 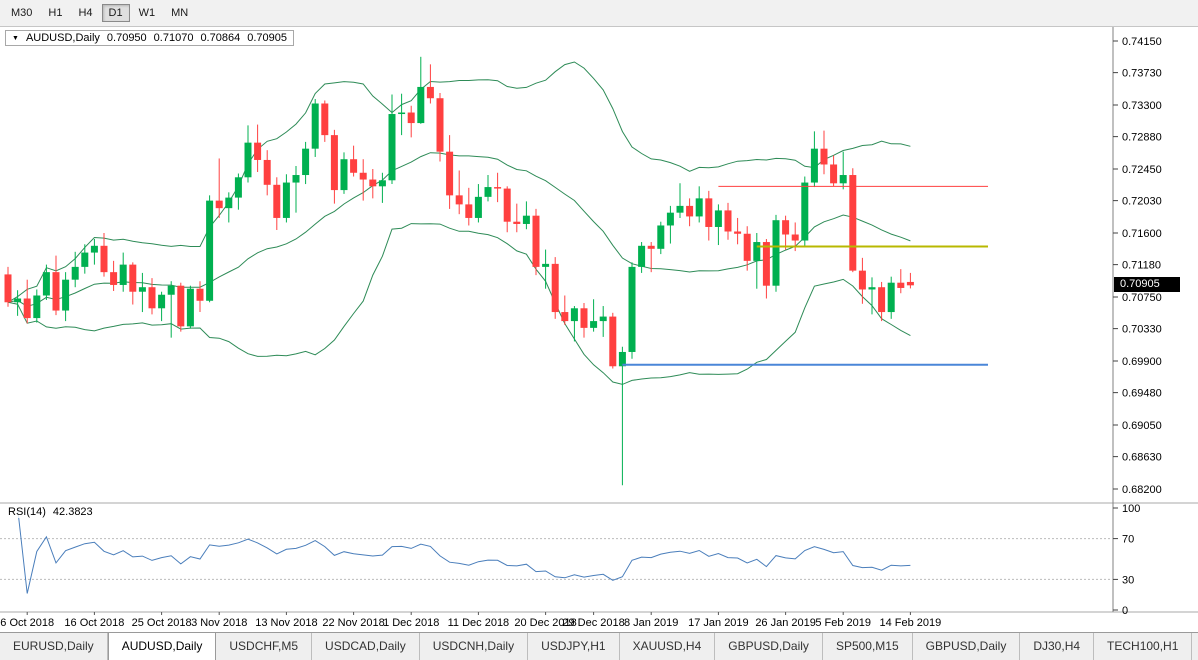 What do you see at coordinates (1125, 611) in the screenshot?
I see `svg-text: 0` at bounding box center [1125, 611].